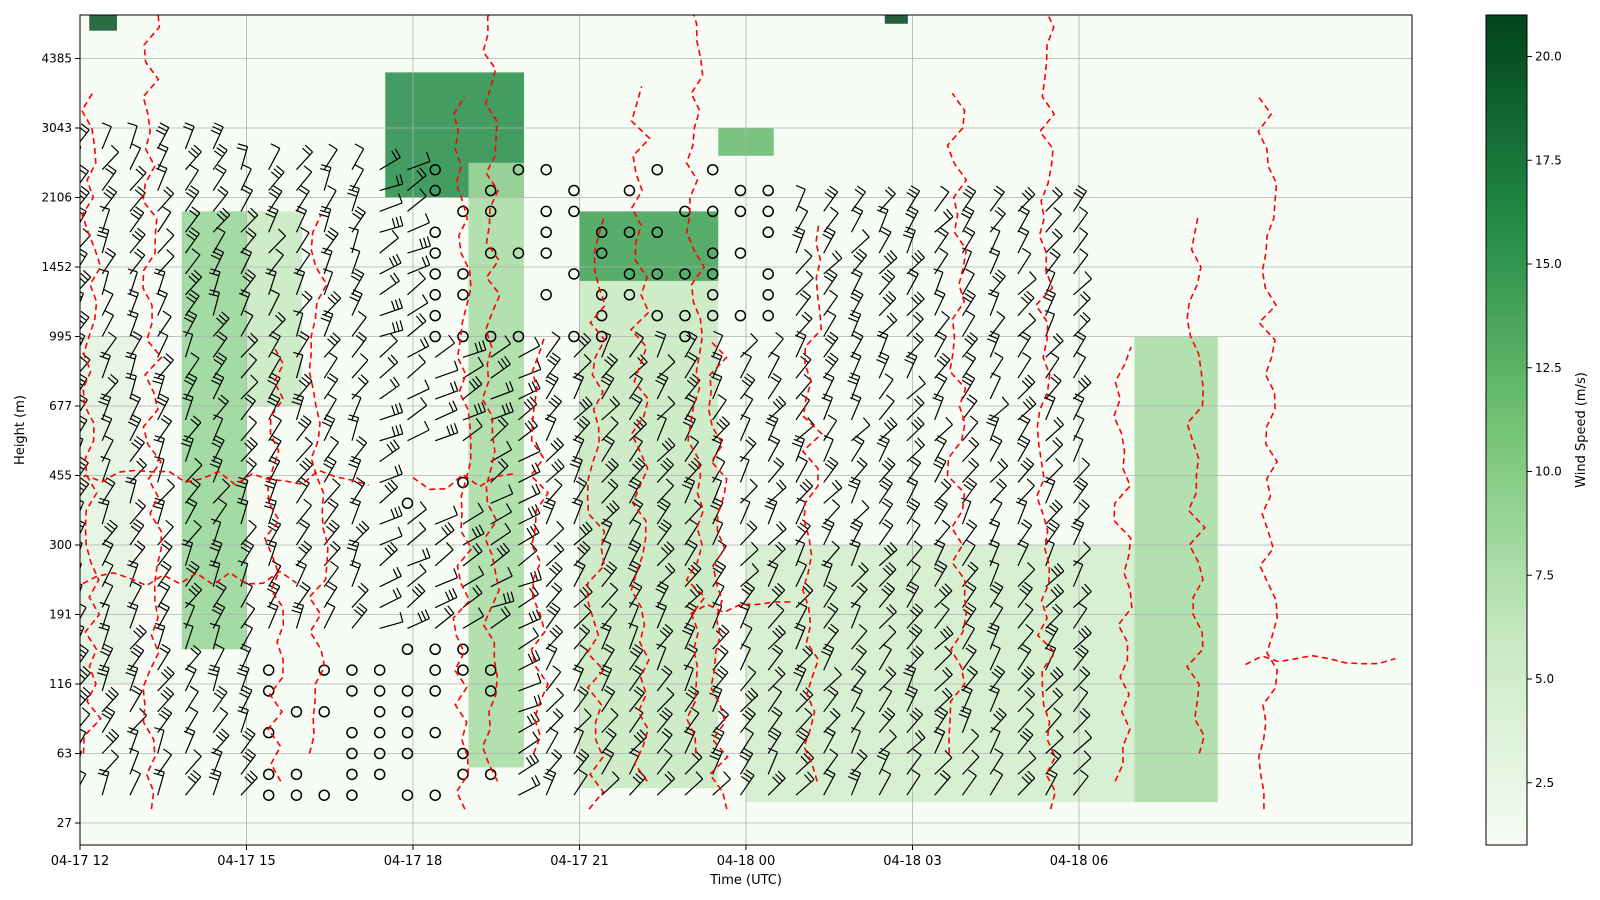 The height and width of the screenshot is (900, 1600). What do you see at coordinates (579, 861) in the screenshot?
I see `x-tick-label: 04-17 21` at bounding box center [579, 861].